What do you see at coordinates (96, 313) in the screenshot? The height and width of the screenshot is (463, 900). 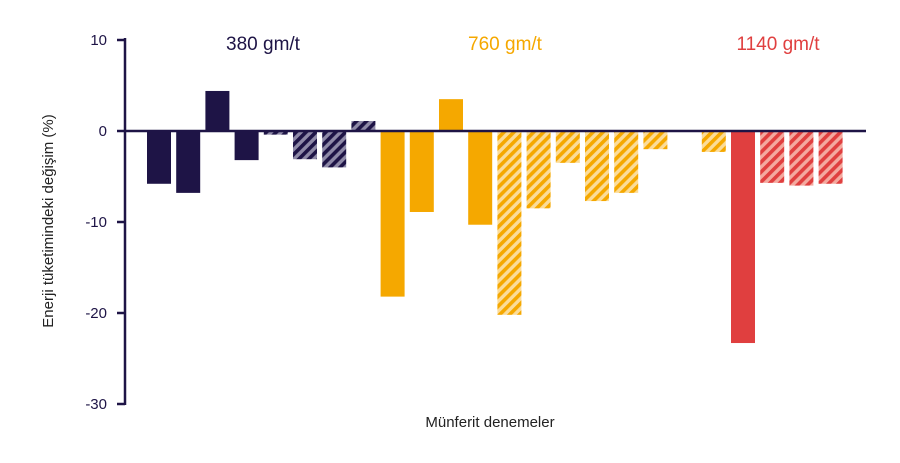 I see `y-tick-label: -20` at bounding box center [96, 313].